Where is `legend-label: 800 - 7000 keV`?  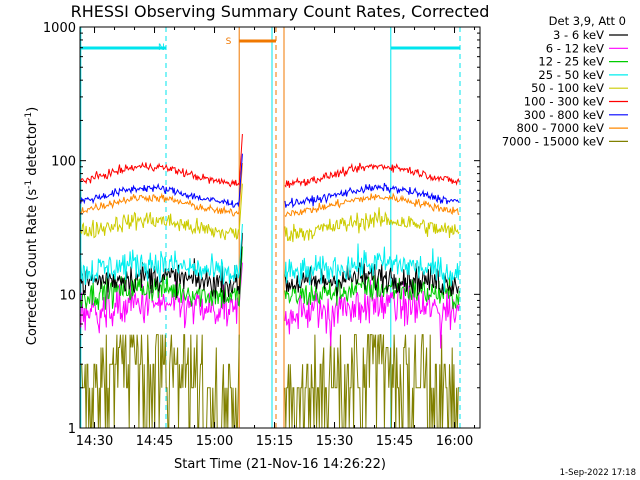 legend-label: 800 - 7000 keV is located at coordinates (560, 128).